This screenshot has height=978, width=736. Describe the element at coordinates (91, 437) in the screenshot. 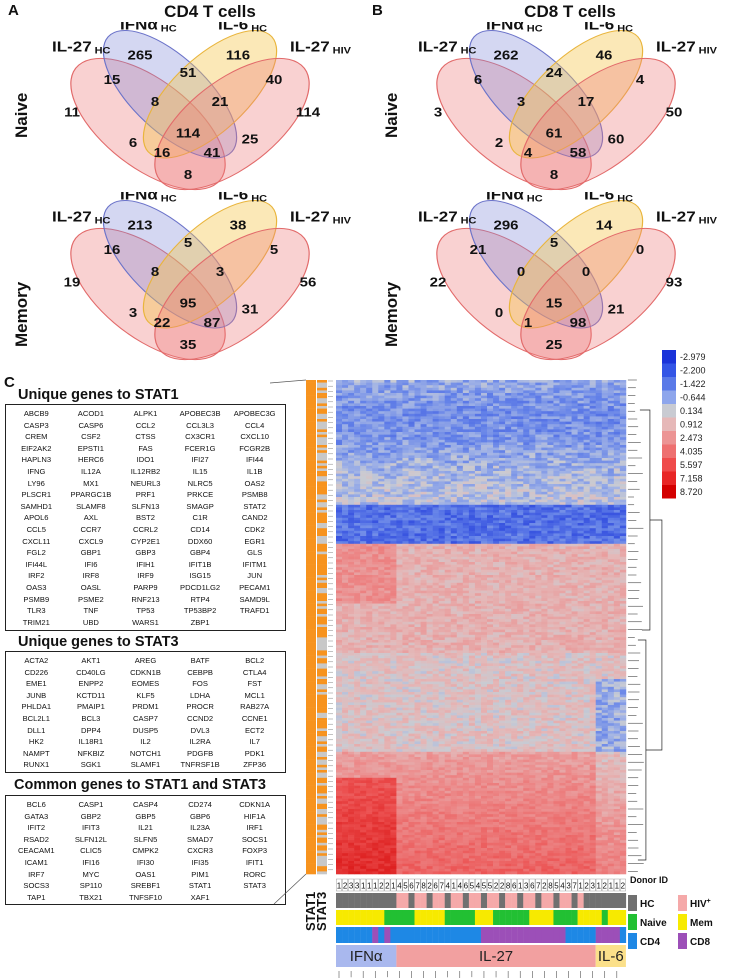

I see `gene-name: CSF2` at that location.